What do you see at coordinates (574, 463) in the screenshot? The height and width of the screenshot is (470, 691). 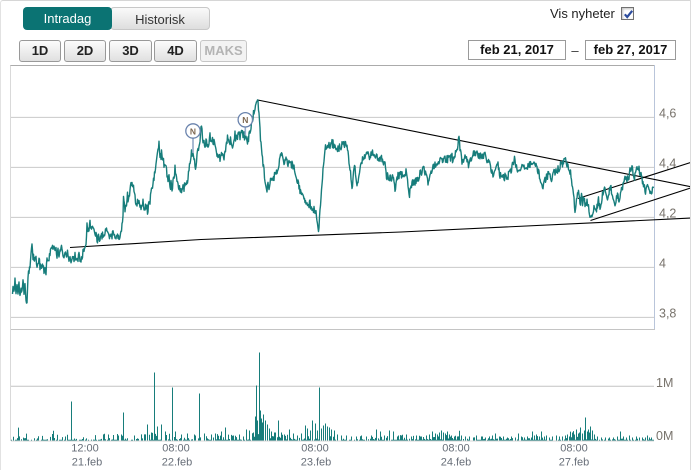 I see `svg-text: 27.feb` at bounding box center [574, 463].